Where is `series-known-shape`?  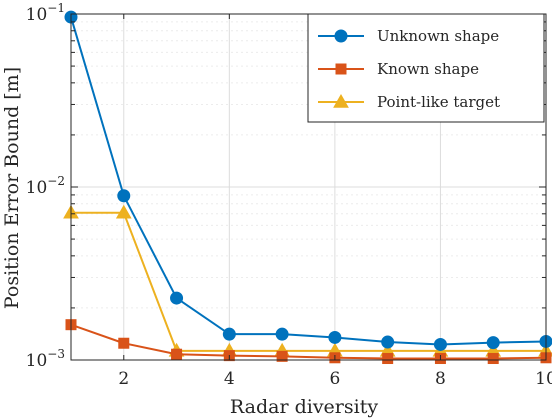
series-known-shape is located at coordinates (308, 342).